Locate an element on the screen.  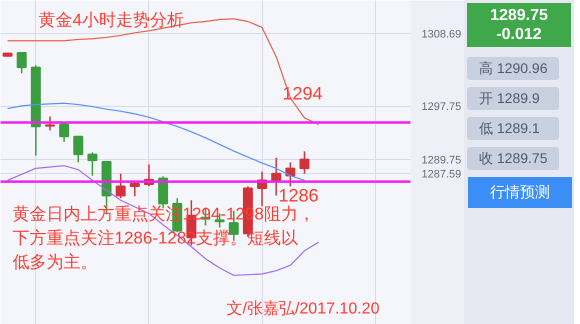
annotation: 文/张嘉弘/2017.10.20 is located at coordinates (303, 309).